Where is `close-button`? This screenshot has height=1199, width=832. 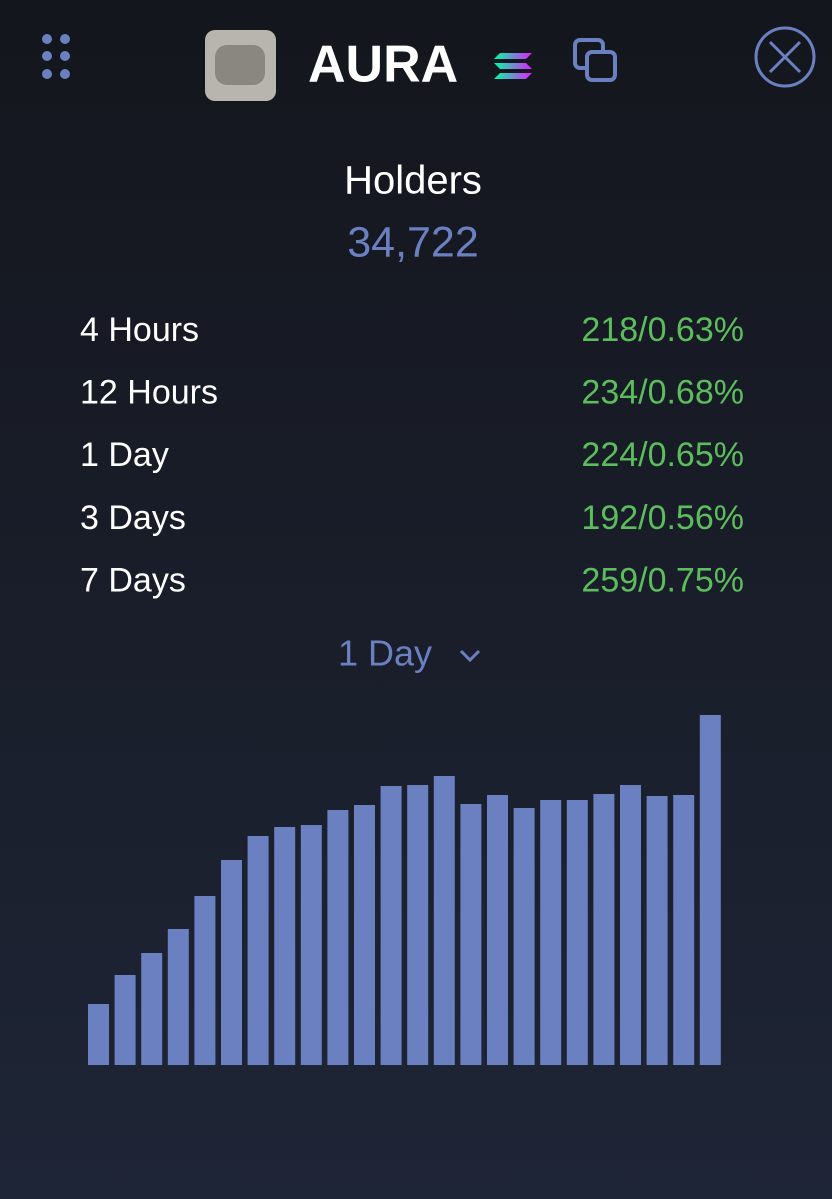 close-button is located at coordinates (785, 57).